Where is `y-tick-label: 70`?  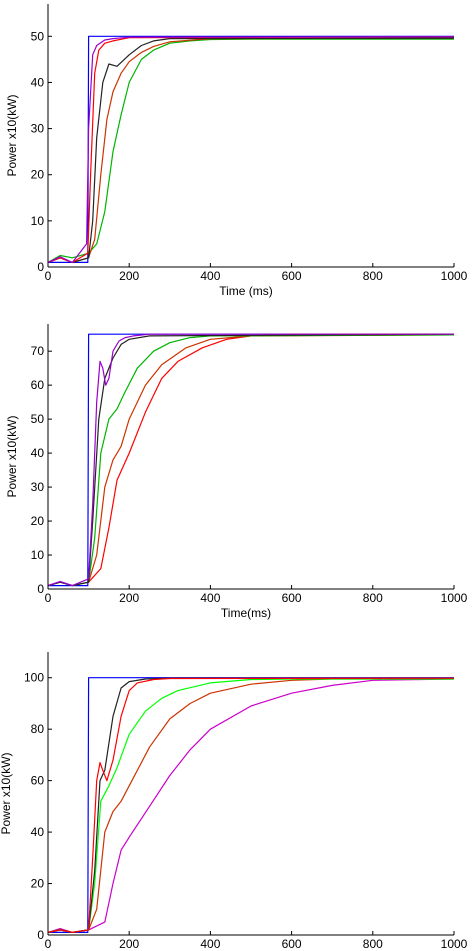 y-tick-label: 70 is located at coordinates (38, 351).